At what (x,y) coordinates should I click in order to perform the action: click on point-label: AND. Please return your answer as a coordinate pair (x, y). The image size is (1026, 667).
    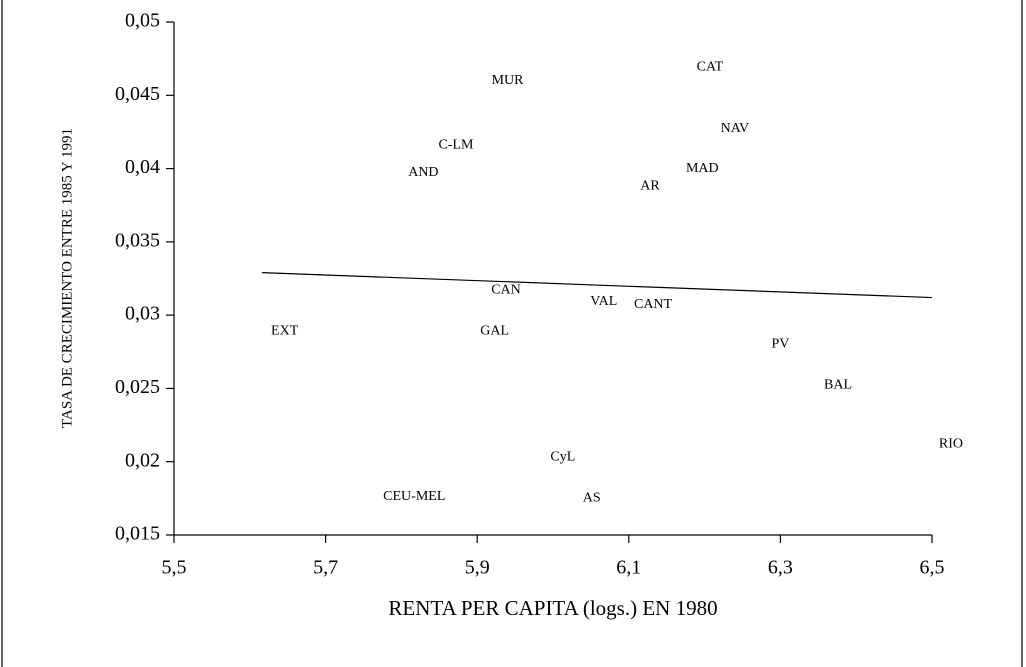
    Looking at the image, I should click on (423, 172).